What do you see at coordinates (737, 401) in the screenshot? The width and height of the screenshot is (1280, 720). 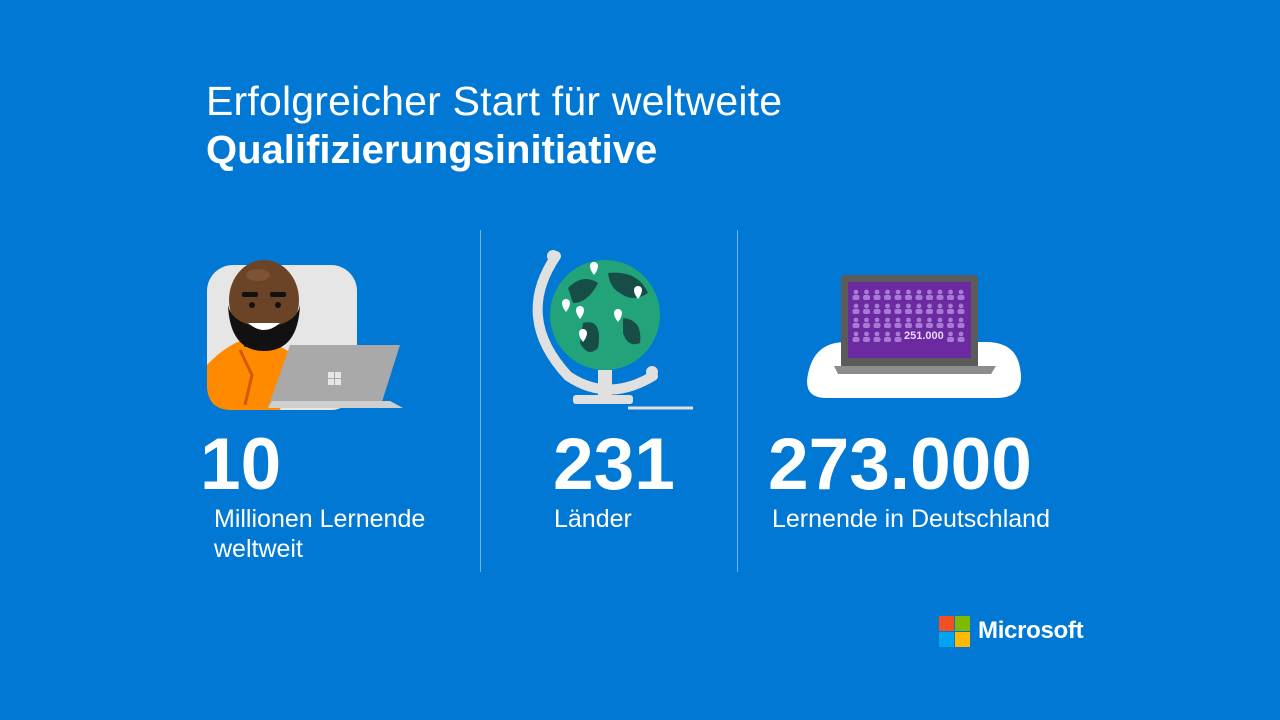 I see `divider-right` at bounding box center [737, 401].